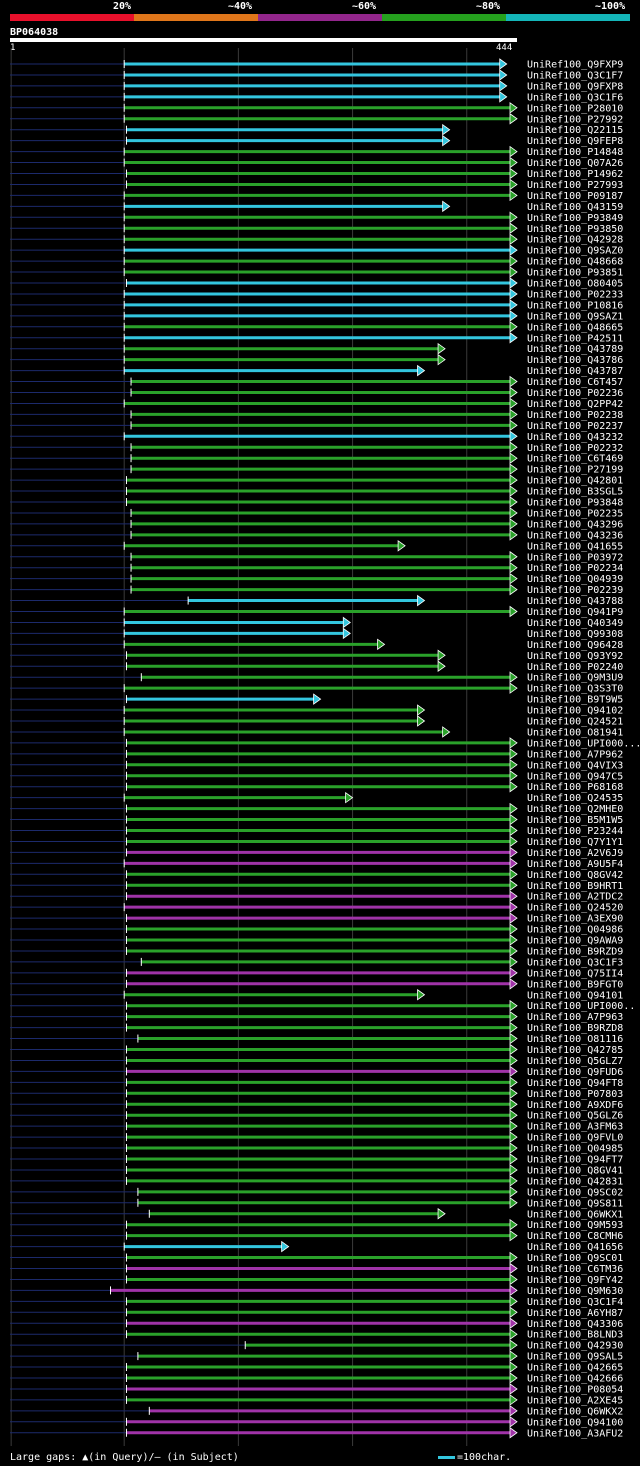  I want to click on hit-label: UniRef100_Q24520, so click(575, 908).